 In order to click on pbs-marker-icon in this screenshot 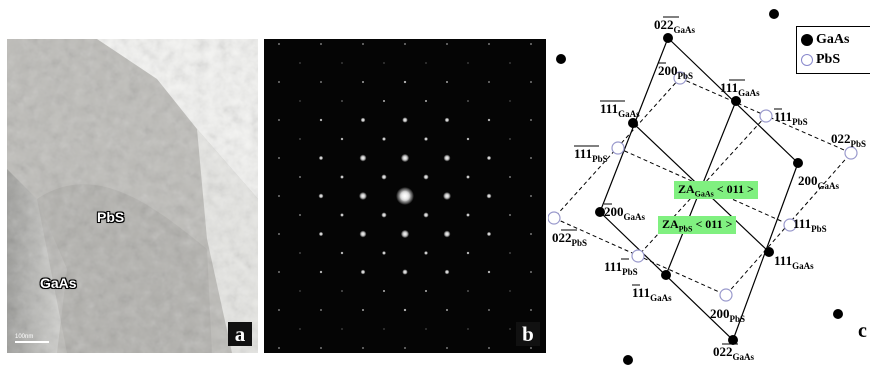, I will do `click(807, 60)`.